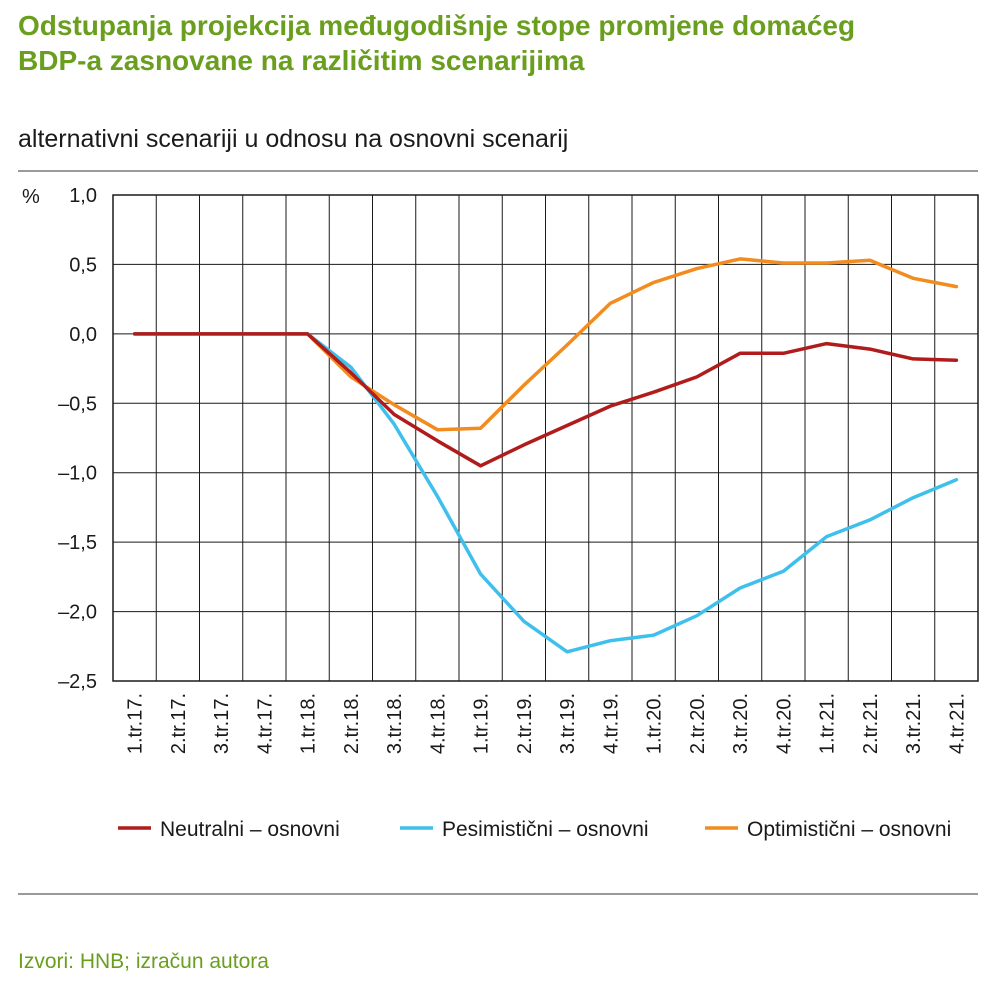 This screenshot has height=983, width=1000. What do you see at coordinates (568, 723) in the screenshot?
I see `x-tick-label: 3.tr.19.` at bounding box center [568, 723].